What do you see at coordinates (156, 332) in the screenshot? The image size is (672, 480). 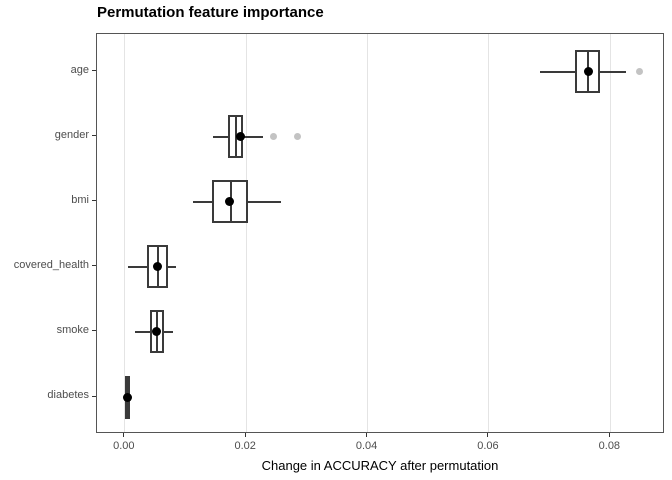 I see `mean-dot-smoke` at bounding box center [156, 332].